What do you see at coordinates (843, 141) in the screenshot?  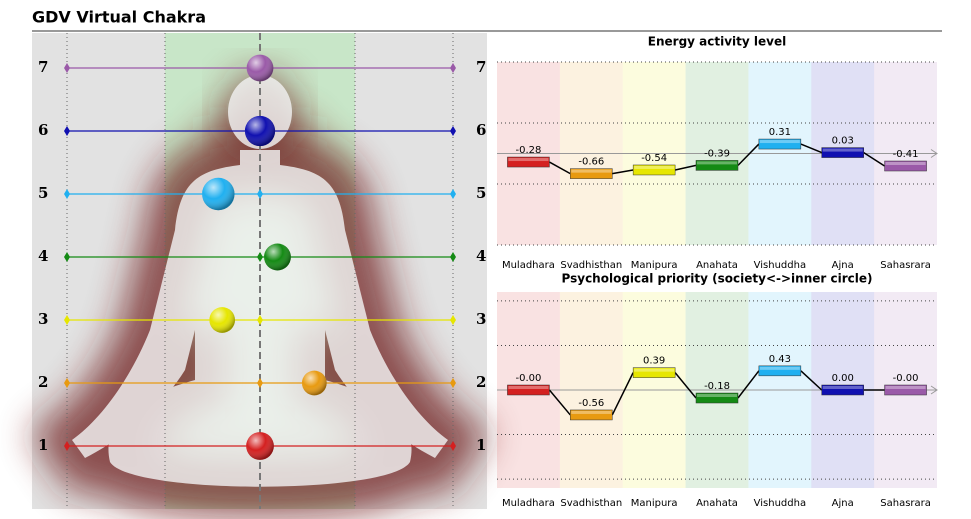 I see `value-label: 0.03` at bounding box center [843, 141].